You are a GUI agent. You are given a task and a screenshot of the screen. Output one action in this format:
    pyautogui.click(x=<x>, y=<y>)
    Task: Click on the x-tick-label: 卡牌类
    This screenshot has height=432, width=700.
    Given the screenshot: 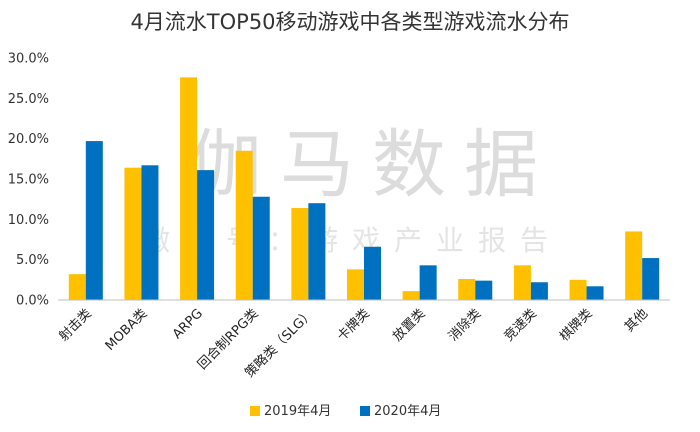 What is the action you would take?
    pyautogui.click(x=353, y=325)
    